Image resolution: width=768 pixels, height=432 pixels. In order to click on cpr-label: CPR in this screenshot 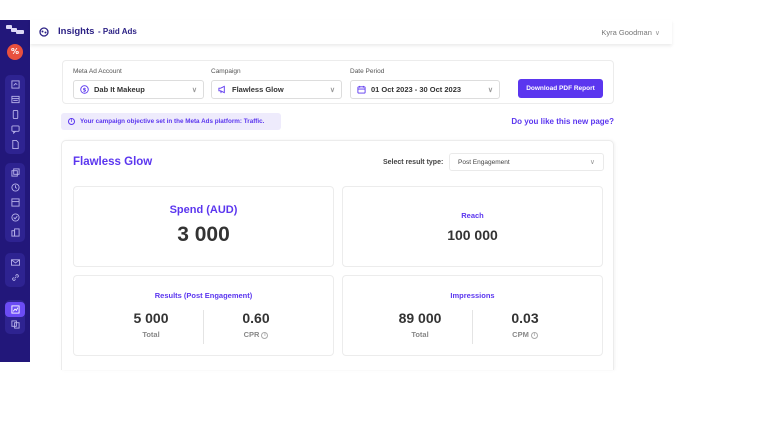, I will do `click(251, 334)`.